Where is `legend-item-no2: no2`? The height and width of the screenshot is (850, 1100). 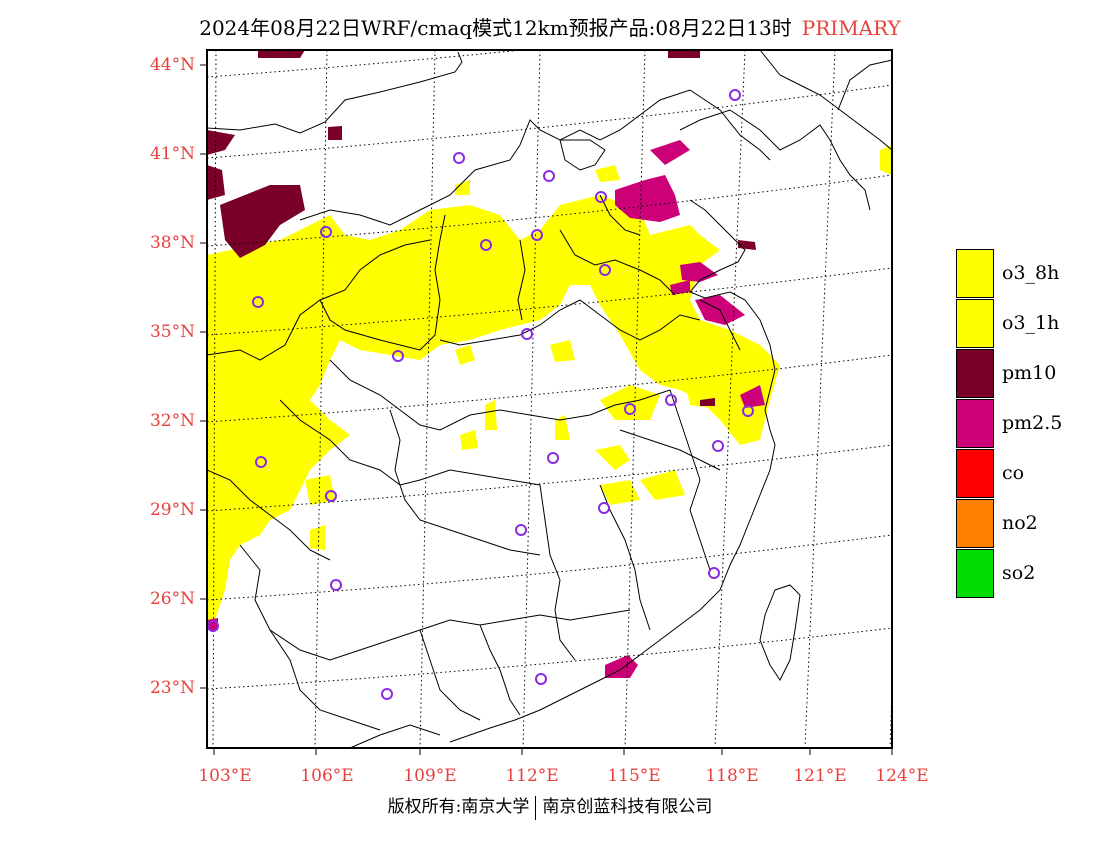 legend-item-no2: no2 is located at coordinates (1026, 524).